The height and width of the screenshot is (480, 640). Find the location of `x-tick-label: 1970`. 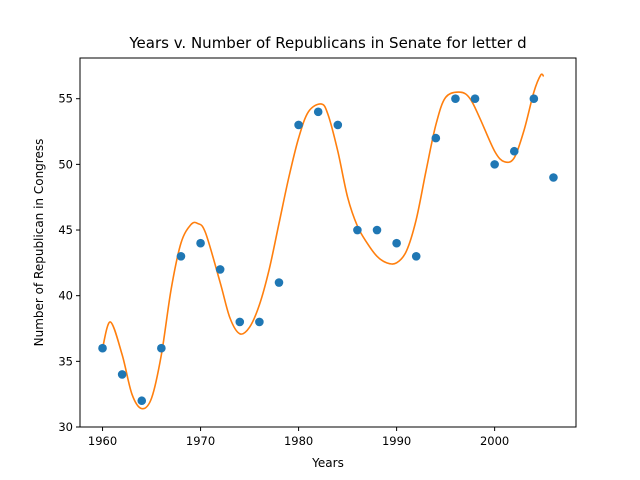

x-tick-label: 1970 is located at coordinates (200, 441).